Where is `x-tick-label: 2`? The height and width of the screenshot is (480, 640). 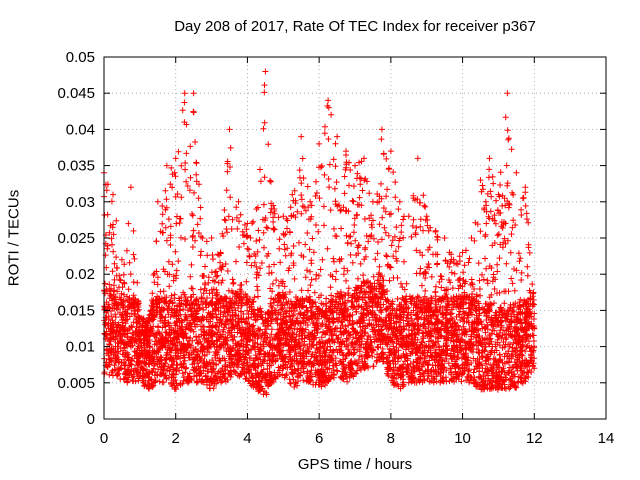 x-tick-label: 2 is located at coordinates (176, 438).